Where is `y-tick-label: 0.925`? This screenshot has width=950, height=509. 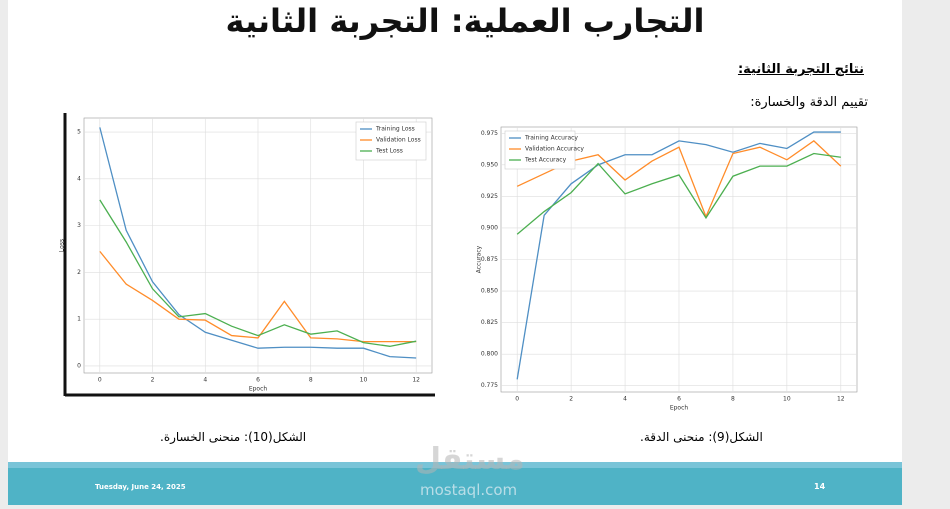
y-tick-label: 0.925 is located at coordinates (489, 196).